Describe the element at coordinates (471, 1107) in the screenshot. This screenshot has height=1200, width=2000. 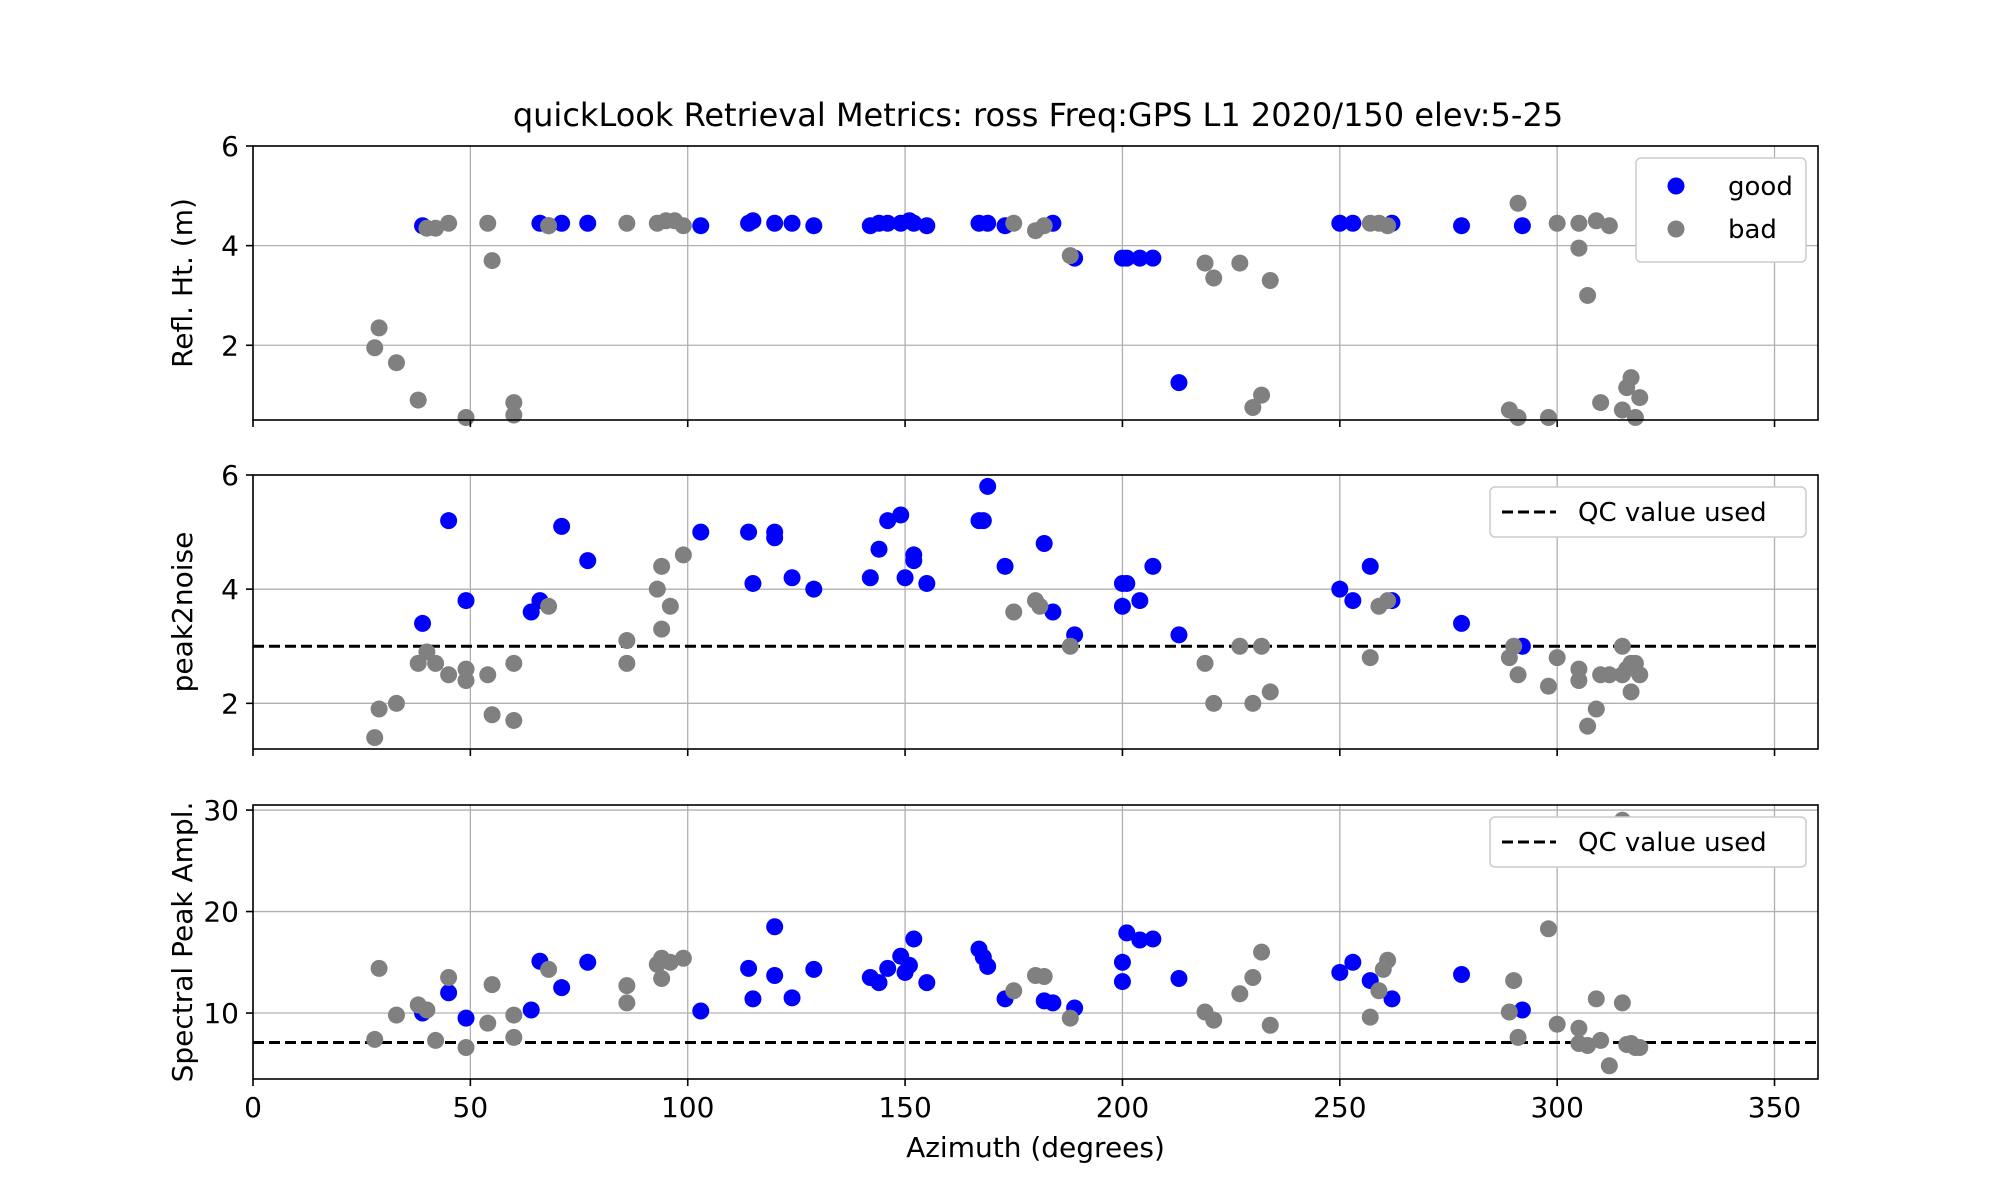
I see `x-tick-label: 50` at that location.